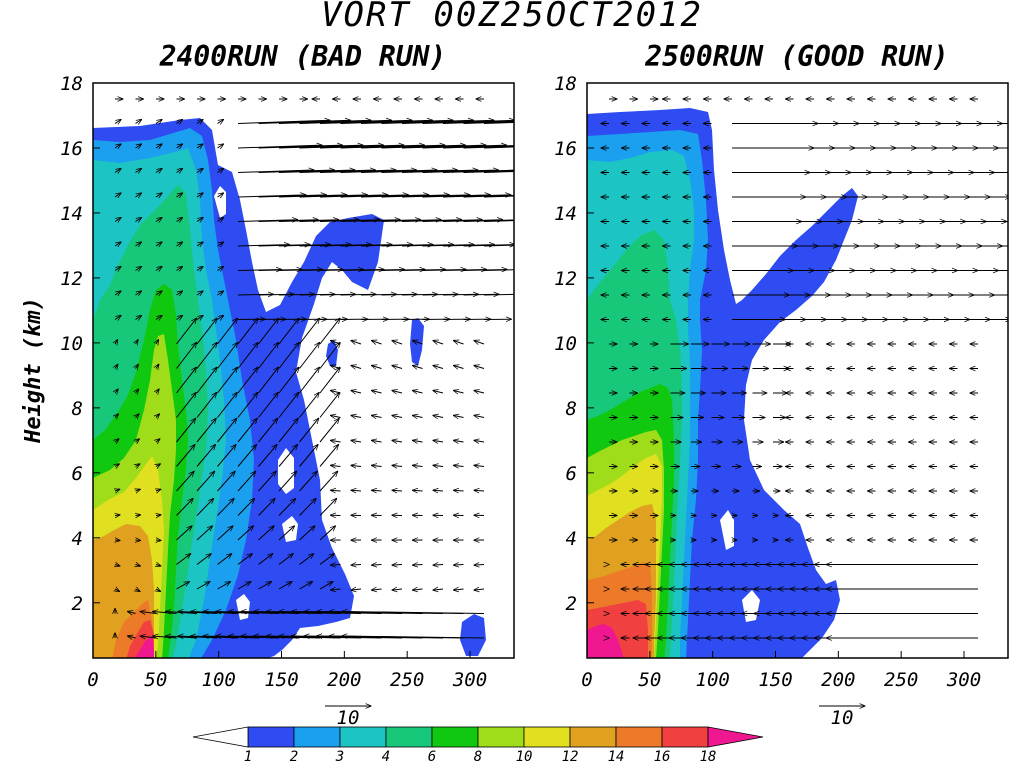 The width and height of the screenshot is (1024, 768). I want to click on right-y-tick-label: 8, so click(571, 409).